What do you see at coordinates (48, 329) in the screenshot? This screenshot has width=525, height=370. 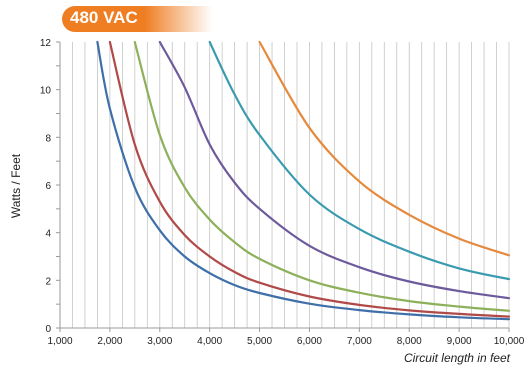 I see `y-tick-label: 0` at bounding box center [48, 329].